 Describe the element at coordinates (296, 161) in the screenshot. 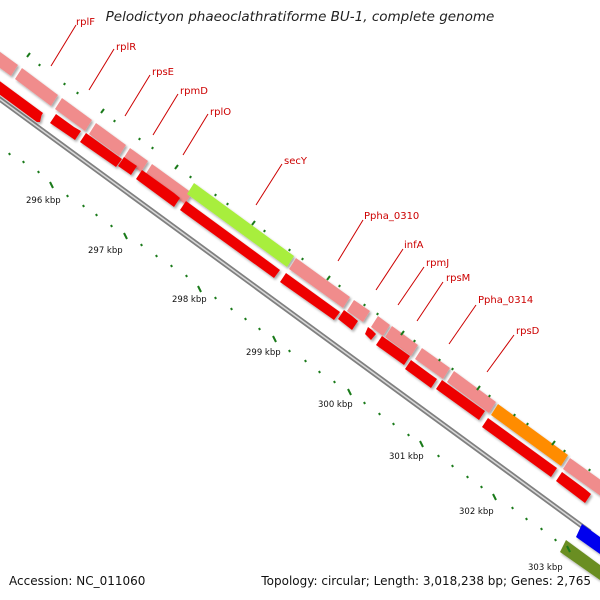

I see `gene-label-secY: secY` at that location.